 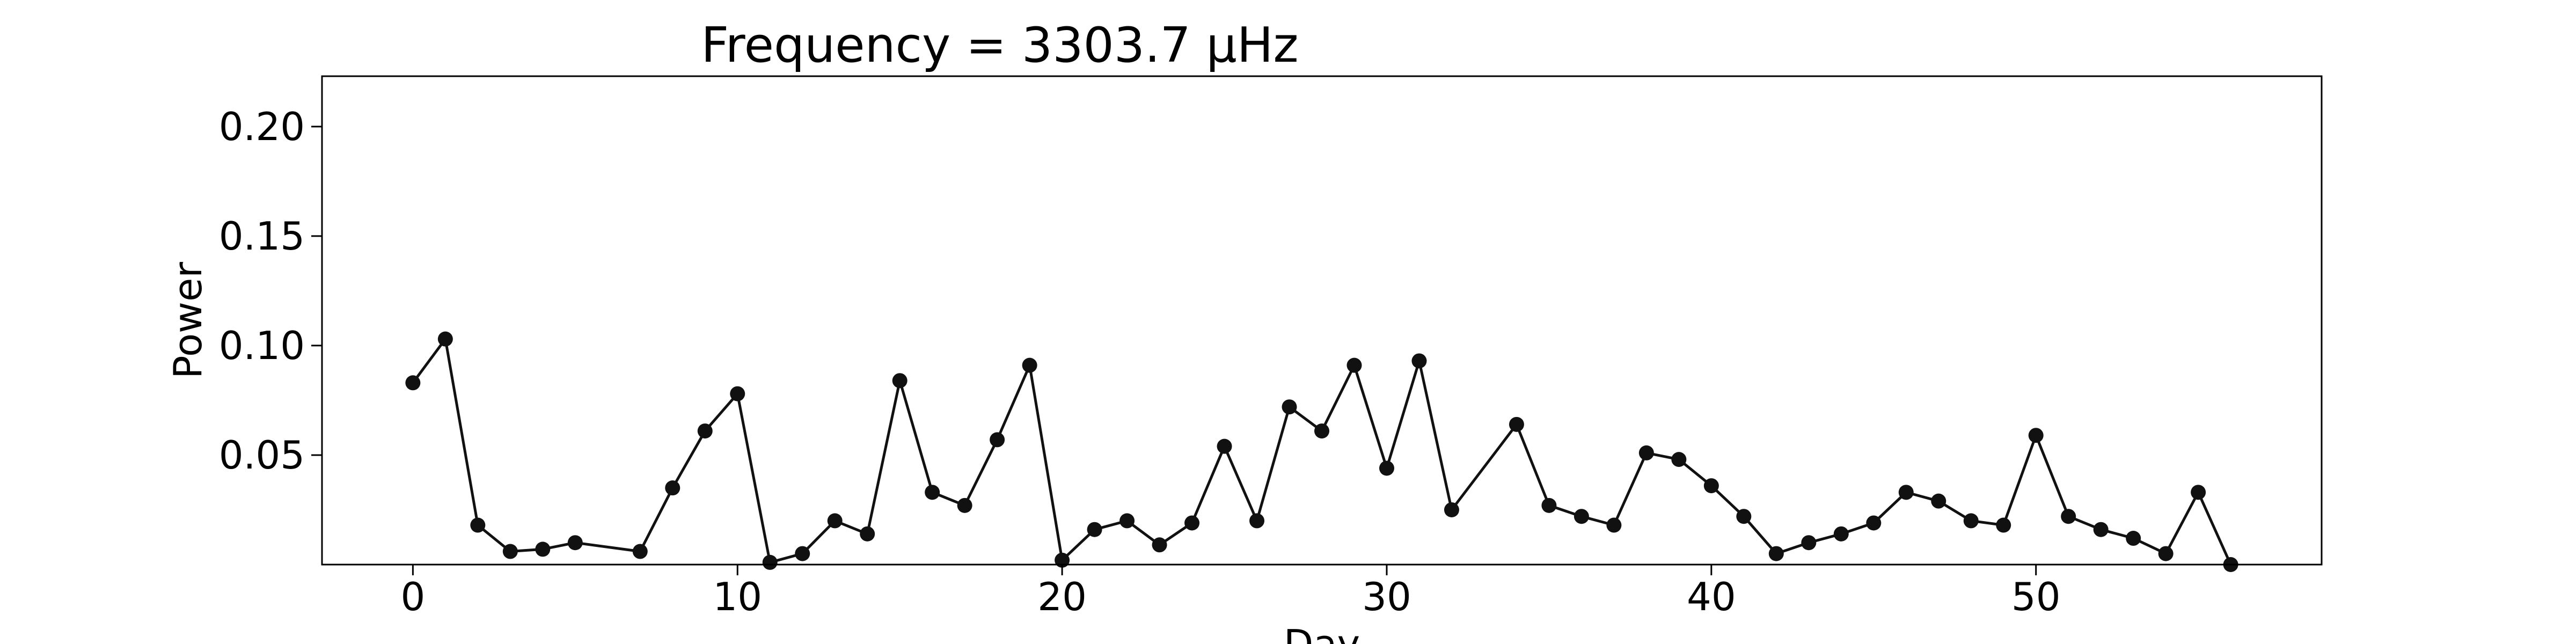 What do you see at coordinates (412, 596) in the screenshot?
I see `x-tick-label: 0` at bounding box center [412, 596].